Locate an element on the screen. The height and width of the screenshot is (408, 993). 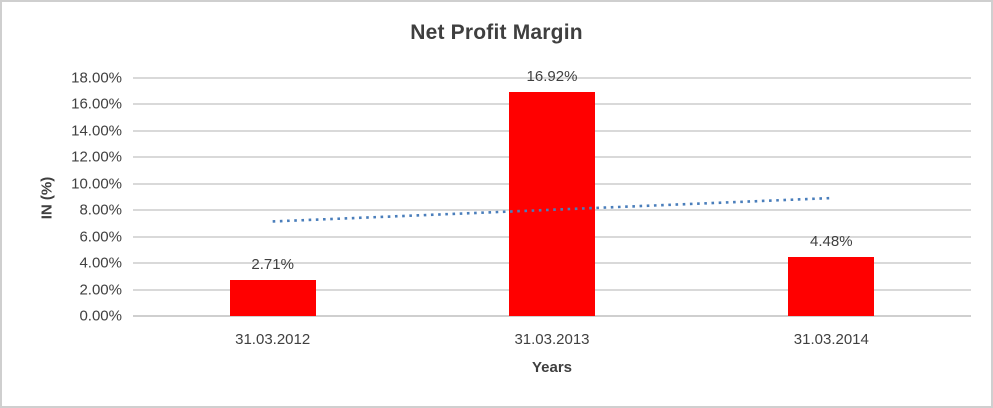
x-axis-title: Years is located at coordinates (552, 367).